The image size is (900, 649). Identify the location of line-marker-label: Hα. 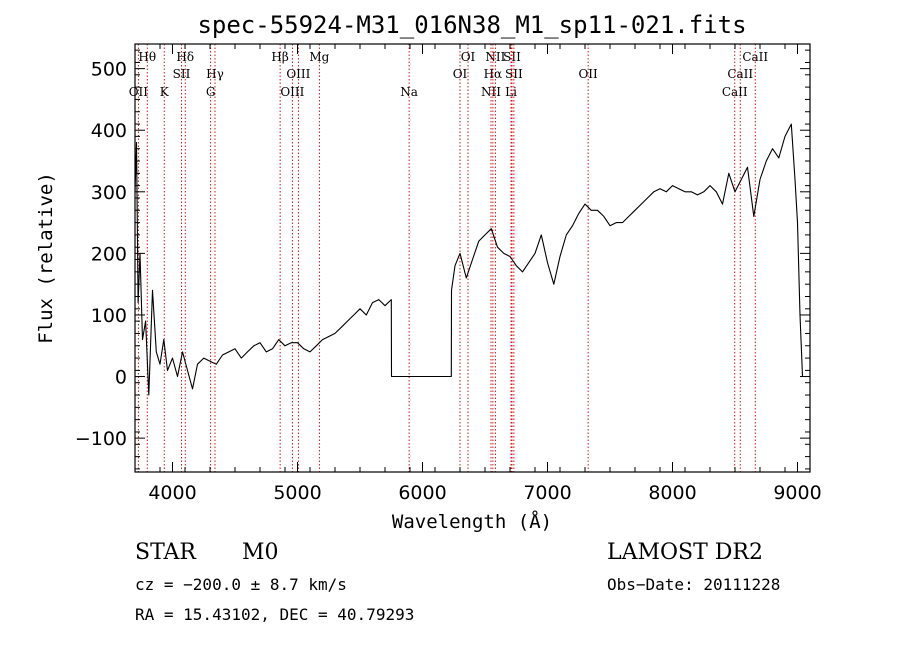
(493, 74).